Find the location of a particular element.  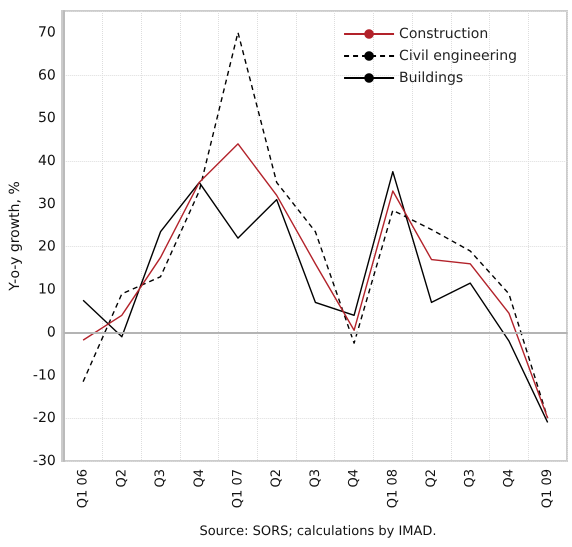

legend-label: Construction is located at coordinates (443, 34).